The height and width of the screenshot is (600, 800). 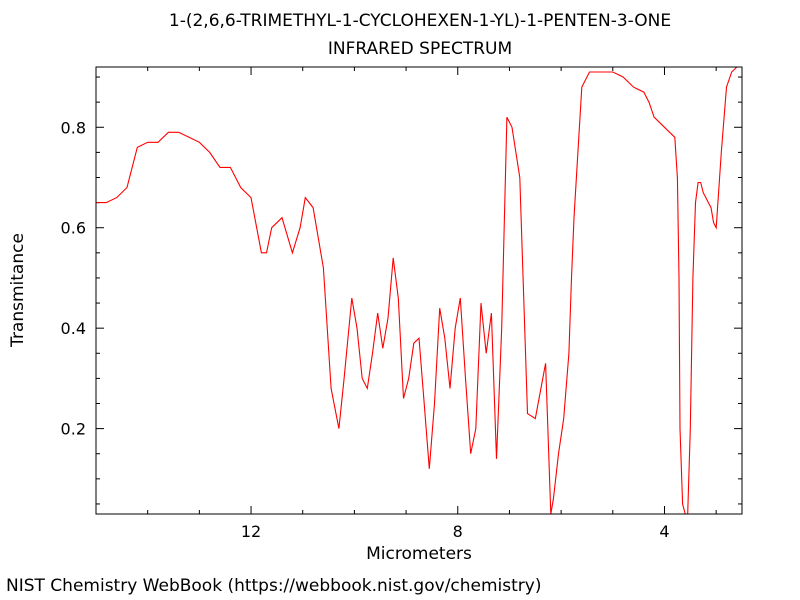 I want to click on y-tick-label: 0.6, so click(x=73, y=228).